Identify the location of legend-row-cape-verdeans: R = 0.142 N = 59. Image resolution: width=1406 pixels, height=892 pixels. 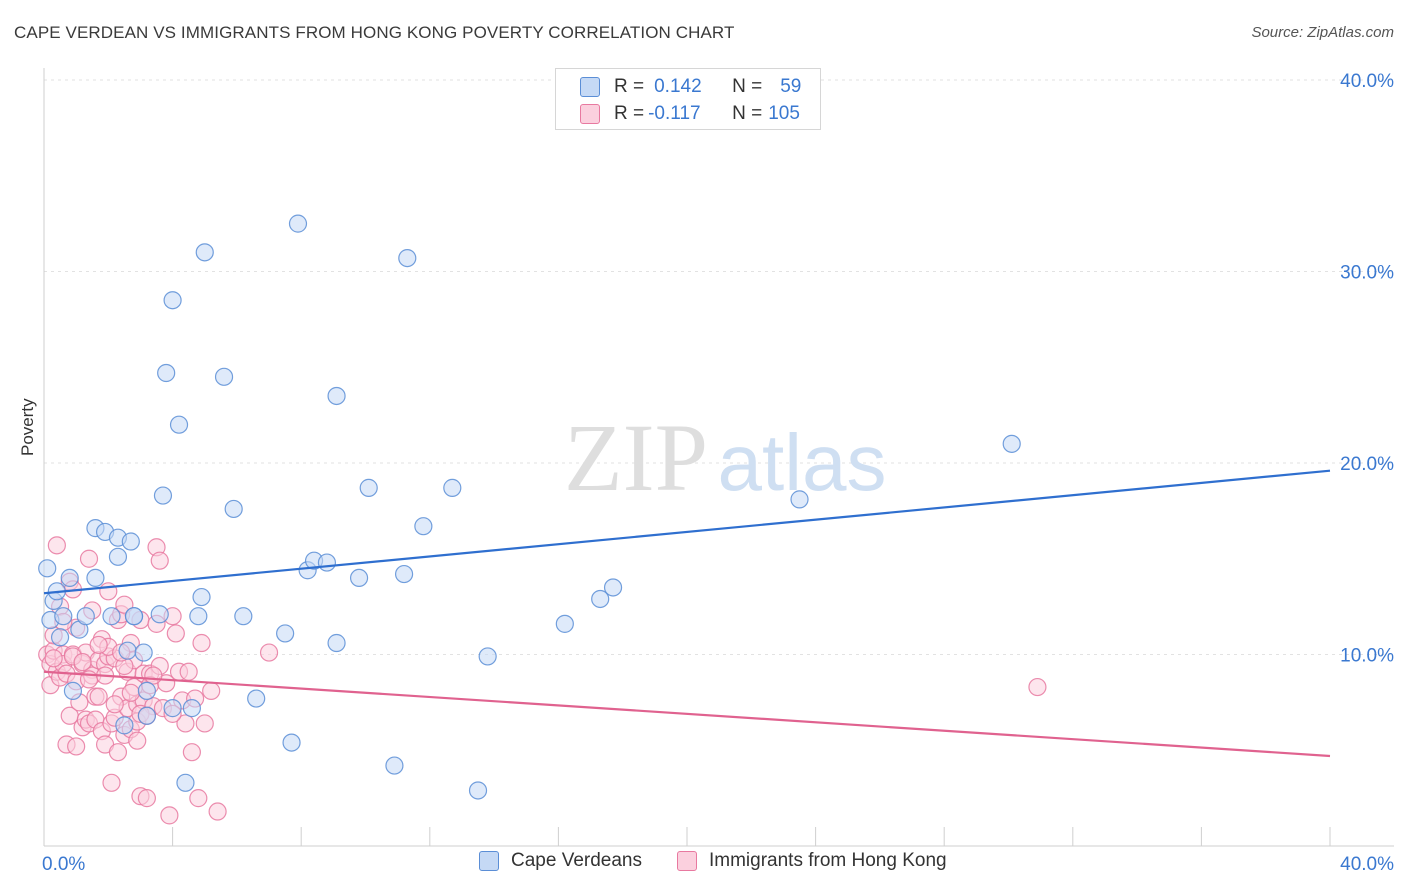
(690, 87).